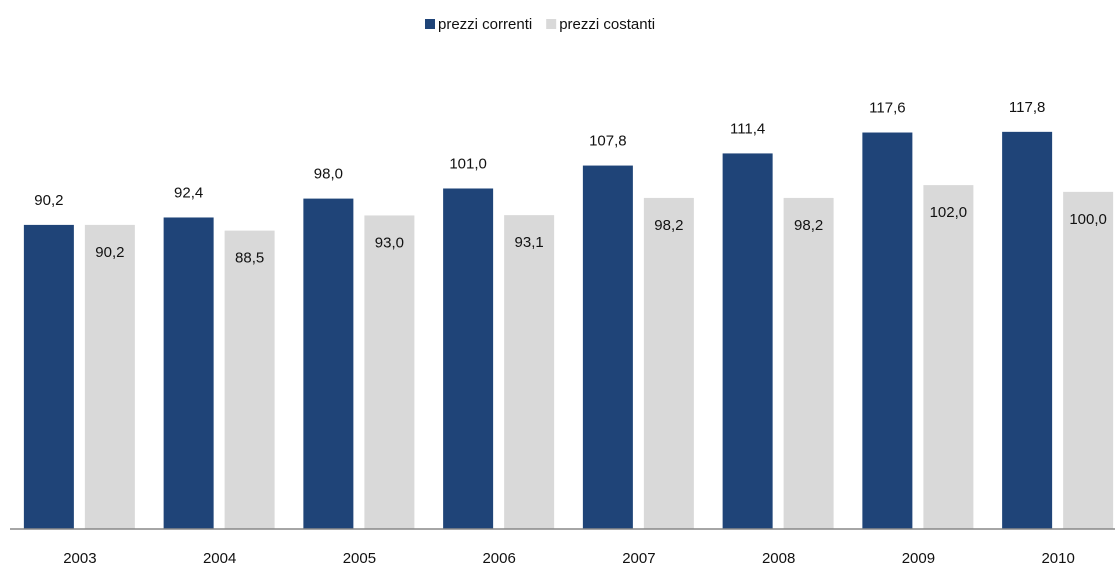  What do you see at coordinates (79, 558) in the screenshot?
I see `x-tick-label: 2003` at bounding box center [79, 558].